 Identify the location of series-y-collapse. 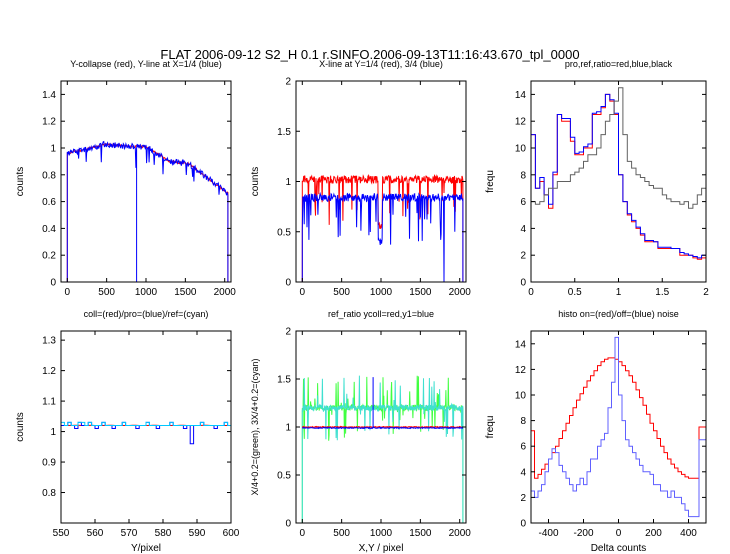
(147, 212).